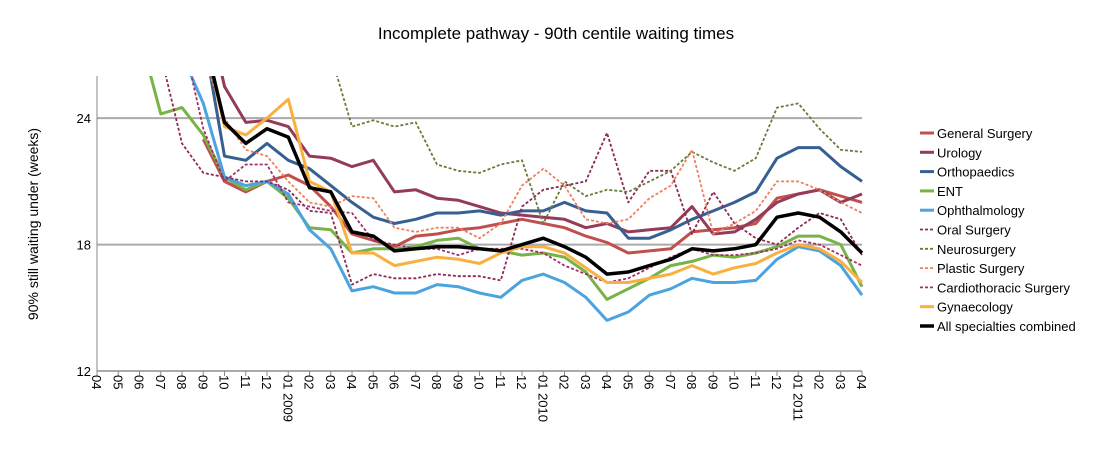 This screenshot has height=468, width=1112. Describe the element at coordinates (976, 249) in the screenshot. I see `legend-label: Neurosurgery` at that location.